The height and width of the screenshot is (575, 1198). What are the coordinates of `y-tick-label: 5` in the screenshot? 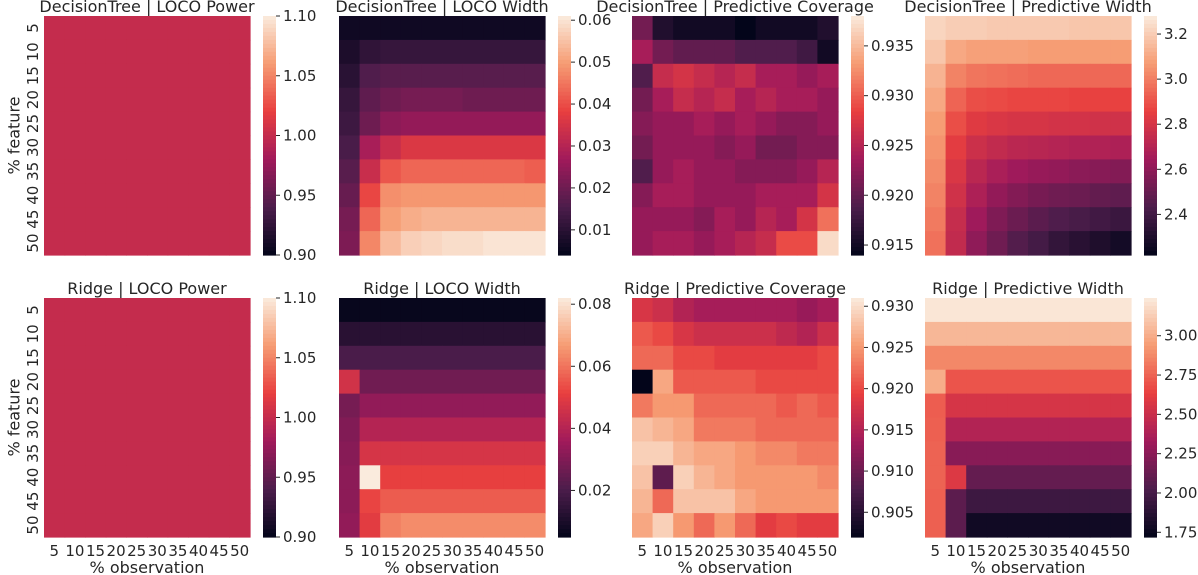 It's located at (33, 310).